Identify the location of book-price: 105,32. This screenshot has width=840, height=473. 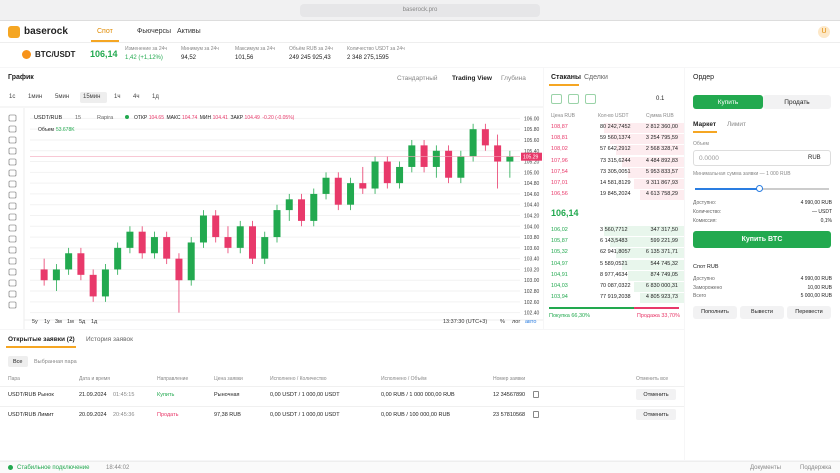
(559, 252).